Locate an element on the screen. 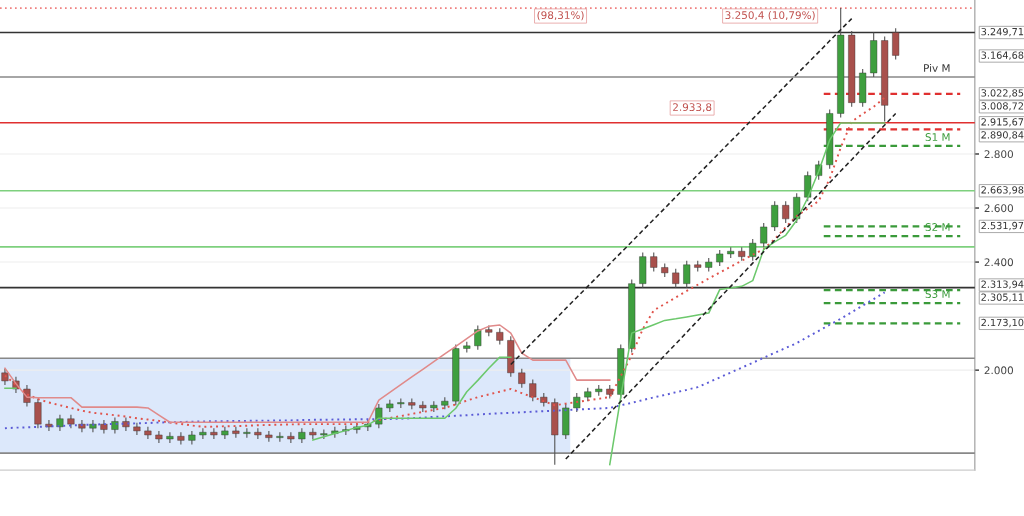 Image resolution: width=1024 pixels, height=516 pixels. y-tick-label: 2.400 is located at coordinates (998, 262).